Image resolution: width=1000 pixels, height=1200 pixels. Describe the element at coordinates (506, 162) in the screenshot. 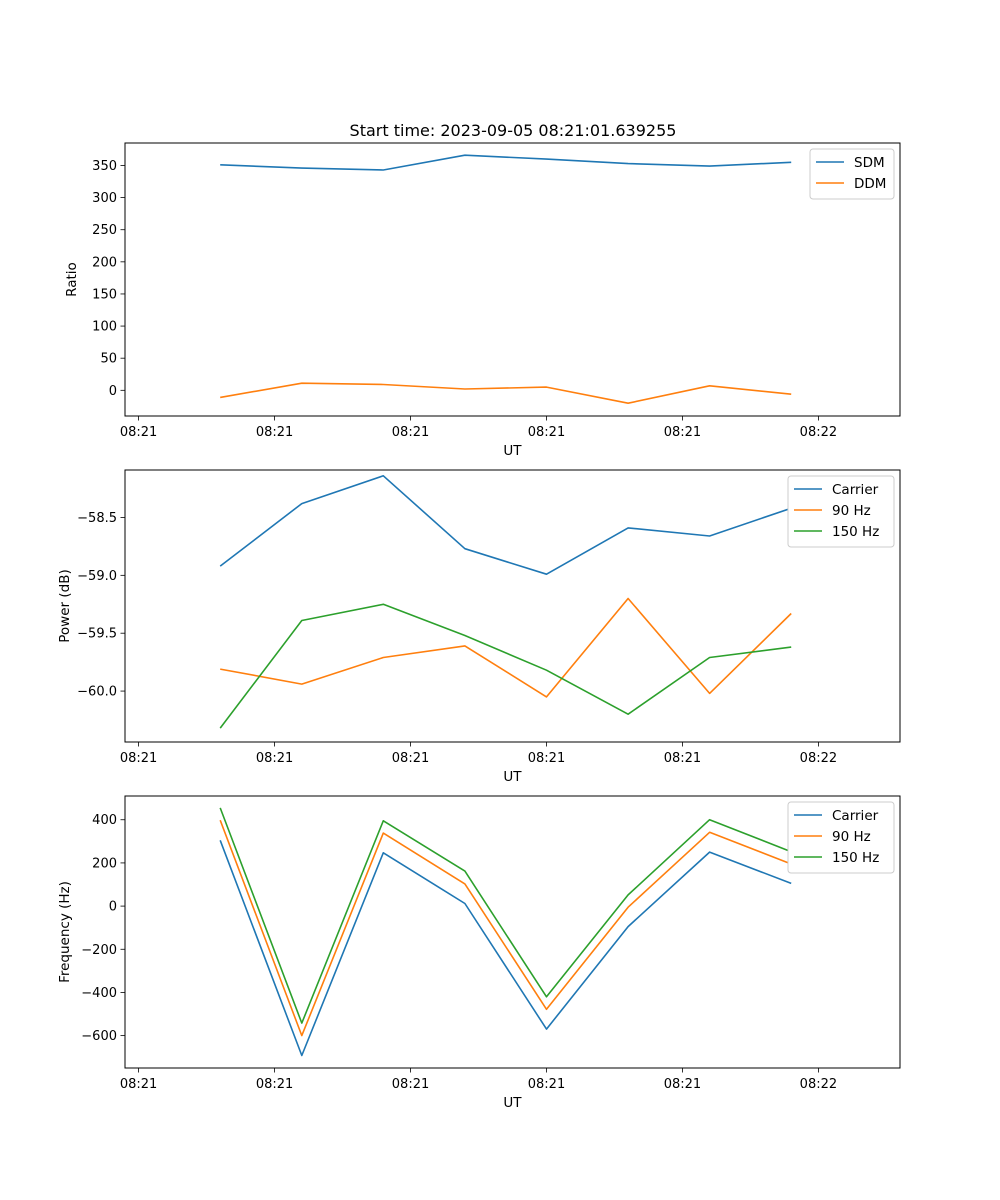

I see `ratio-series-sdm-line` at that location.